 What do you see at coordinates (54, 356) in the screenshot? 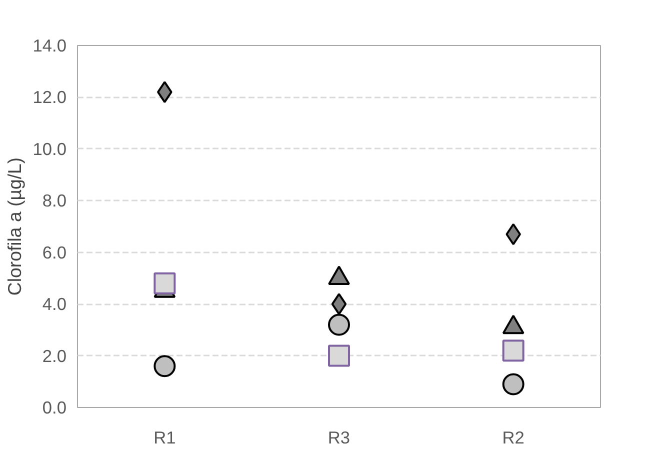
I see `y-tick-label: 2.0` at bounding box center [54, 356].